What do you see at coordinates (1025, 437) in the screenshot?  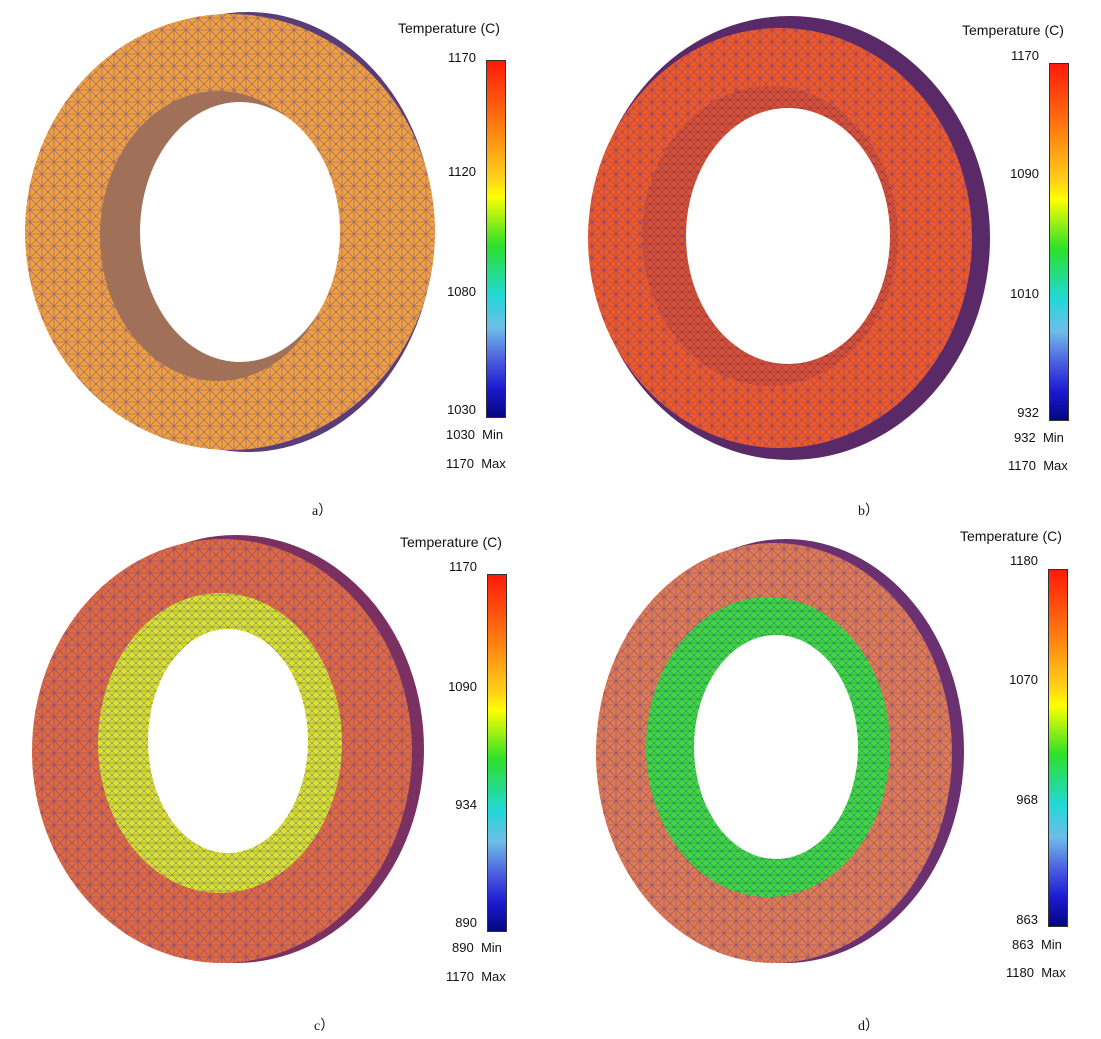 I see `min-value: 932` at bounding box center [1025, 437].